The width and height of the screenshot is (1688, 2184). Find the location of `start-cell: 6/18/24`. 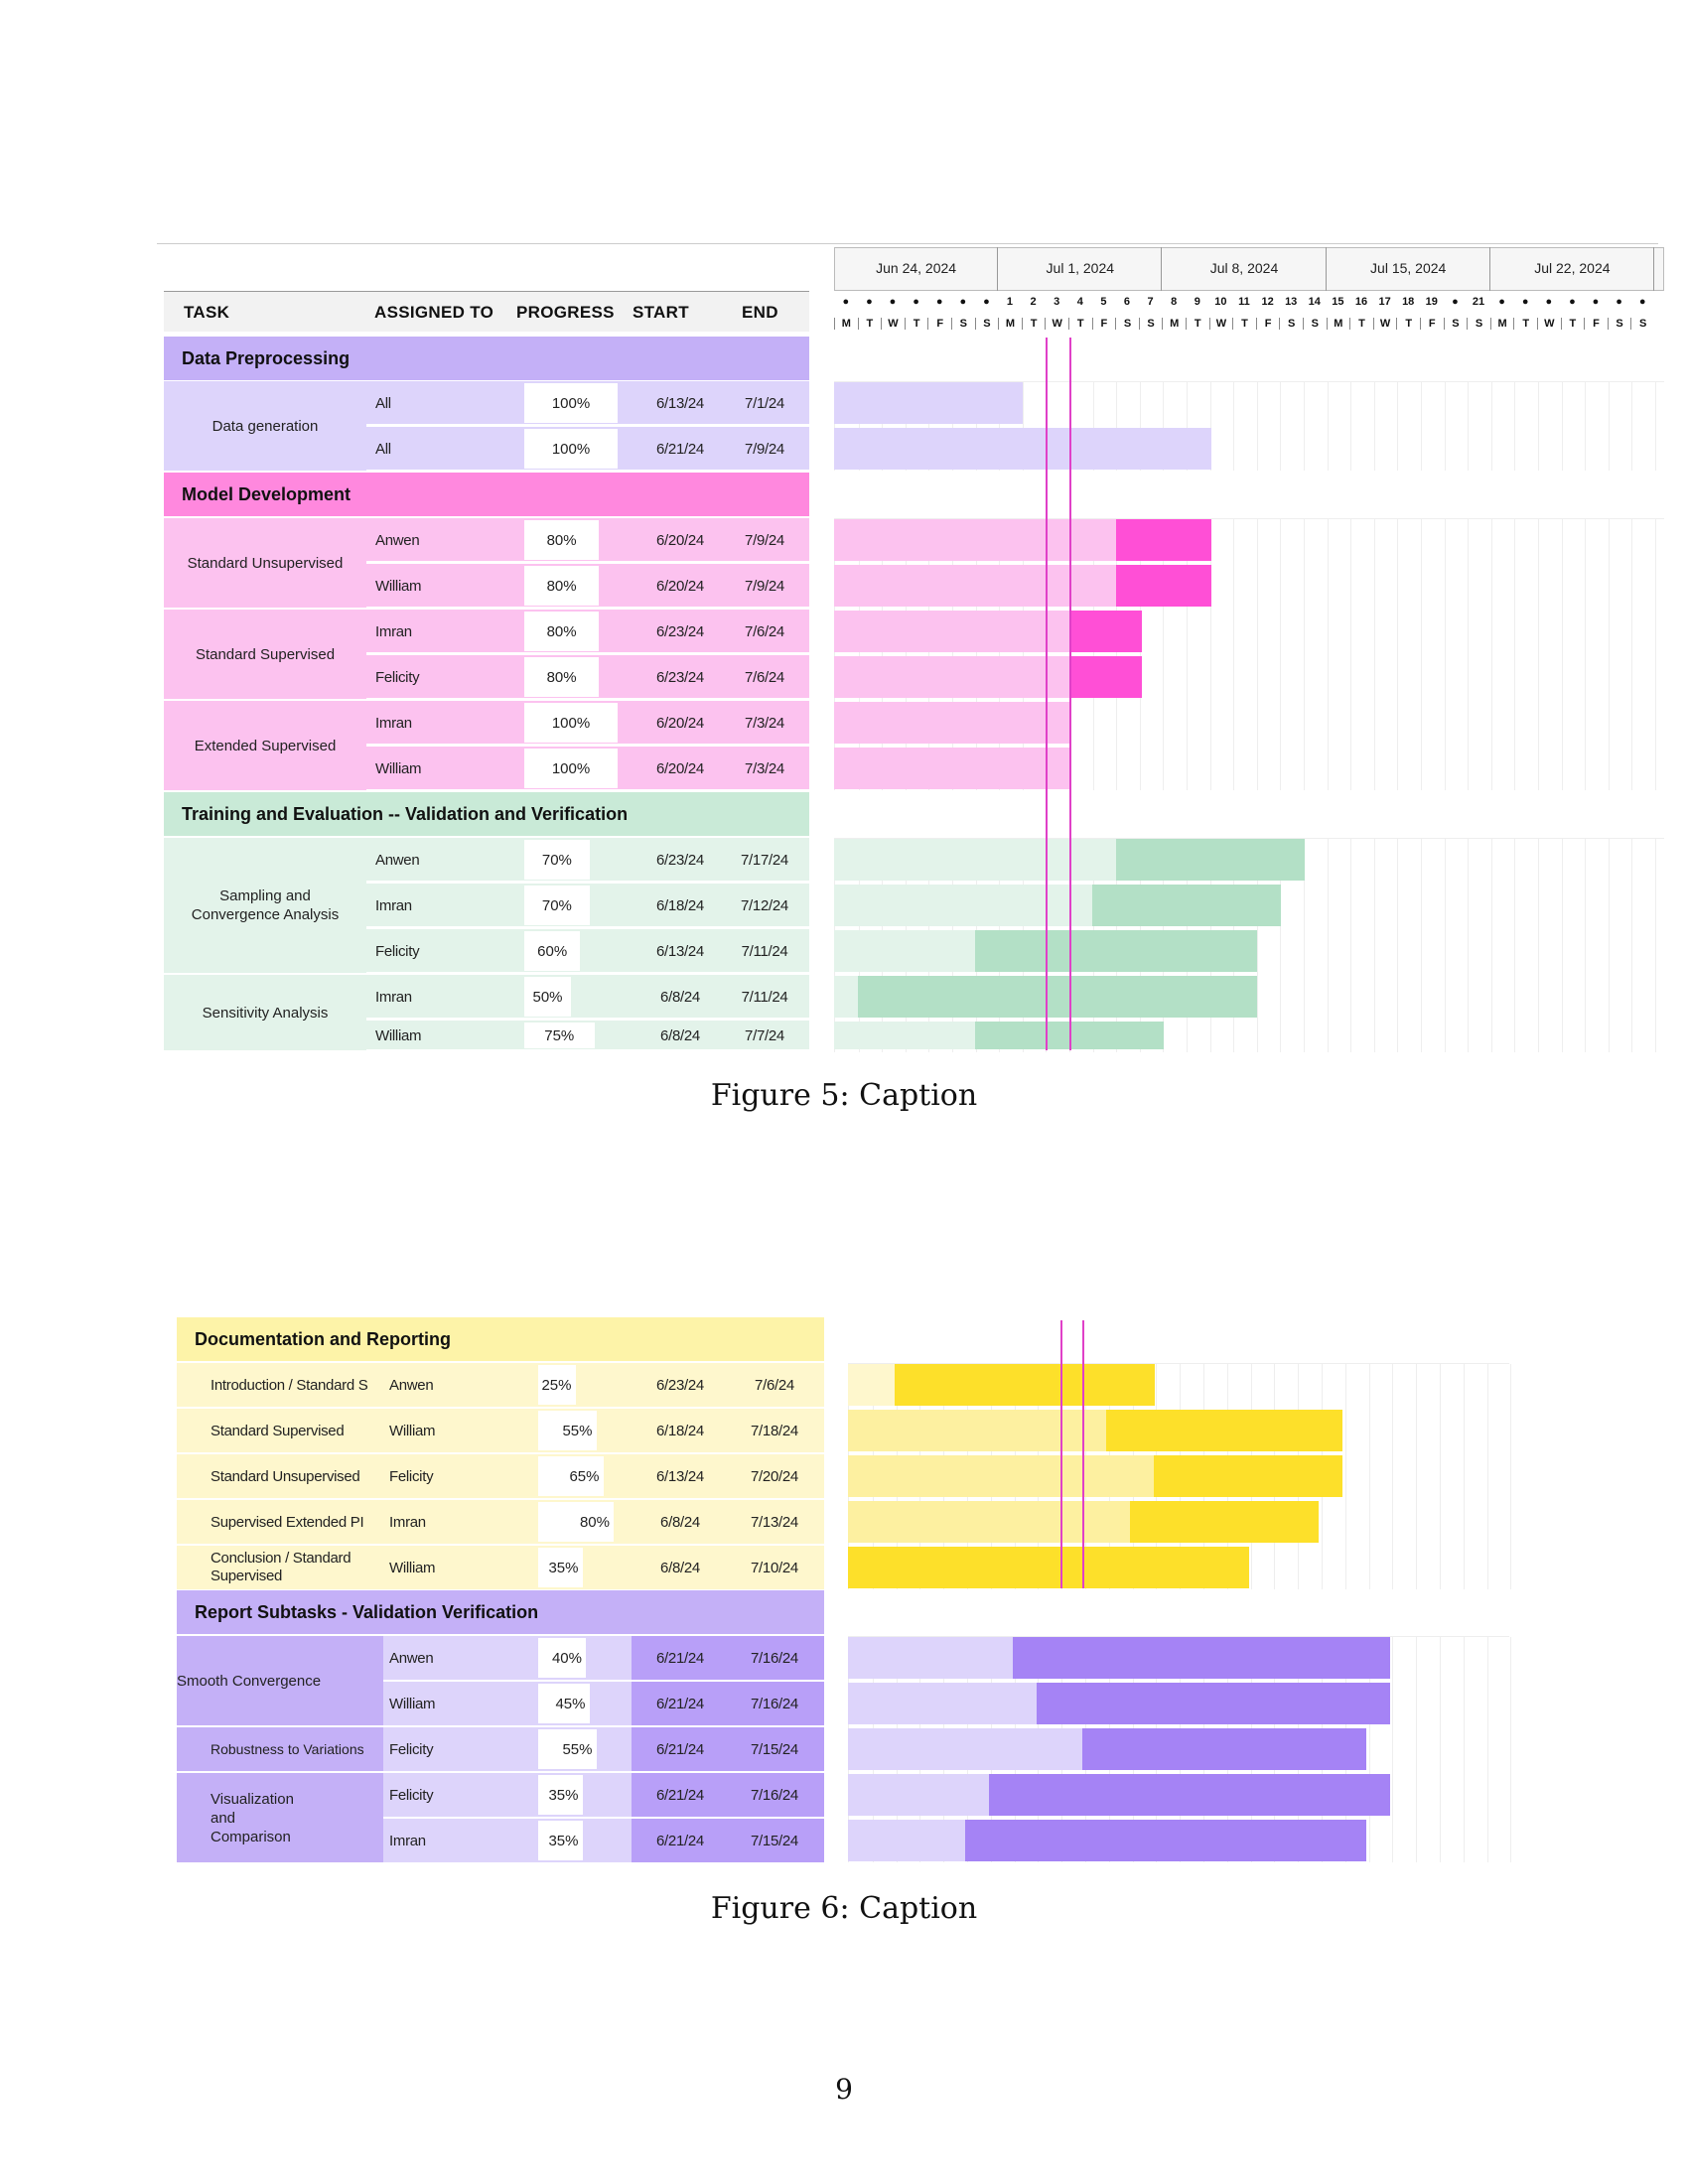

start-cell: 6/18/24 is located at coordinates (680, 1430).